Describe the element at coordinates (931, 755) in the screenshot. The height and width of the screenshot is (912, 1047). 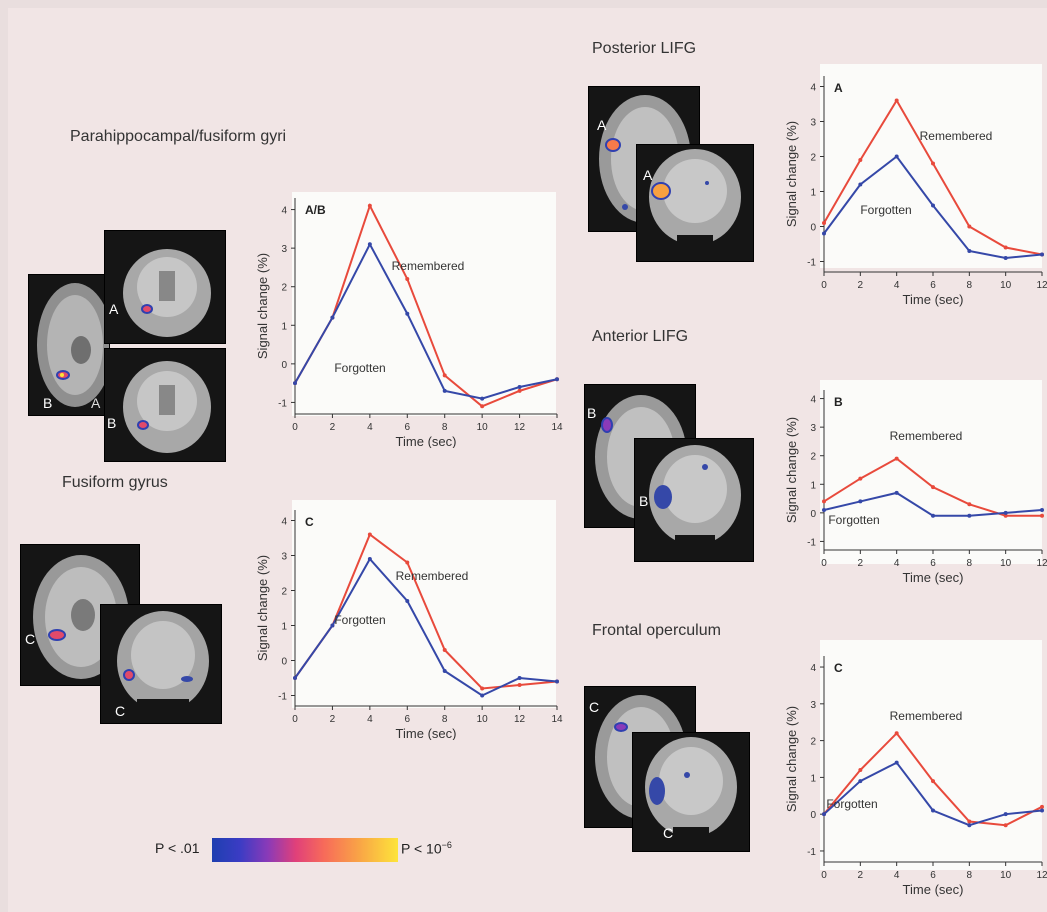
I see `chart-bg-c-right` at that location.